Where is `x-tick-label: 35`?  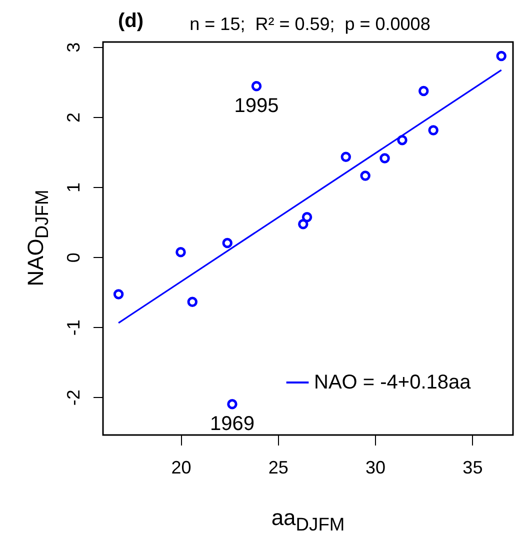 x-tick-label: 35 is located at coordinates (472, 468).